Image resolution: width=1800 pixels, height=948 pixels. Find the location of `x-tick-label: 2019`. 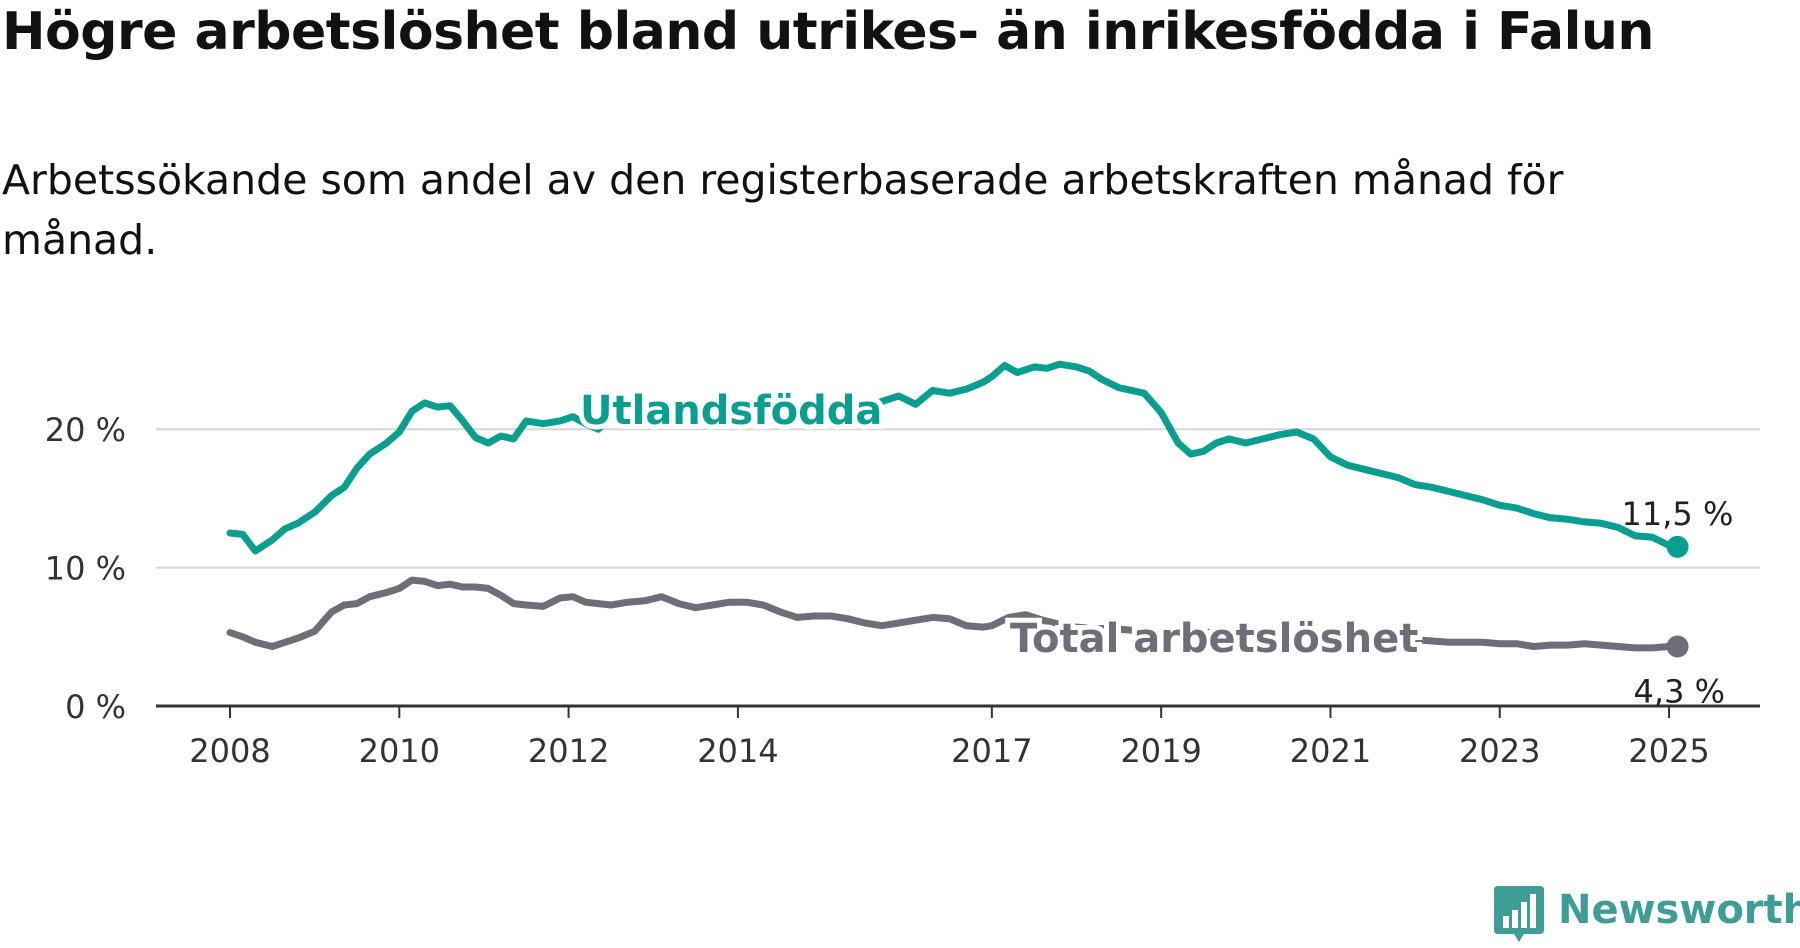

x-tick-label: 2019 is located at coordinates (1160, 751).